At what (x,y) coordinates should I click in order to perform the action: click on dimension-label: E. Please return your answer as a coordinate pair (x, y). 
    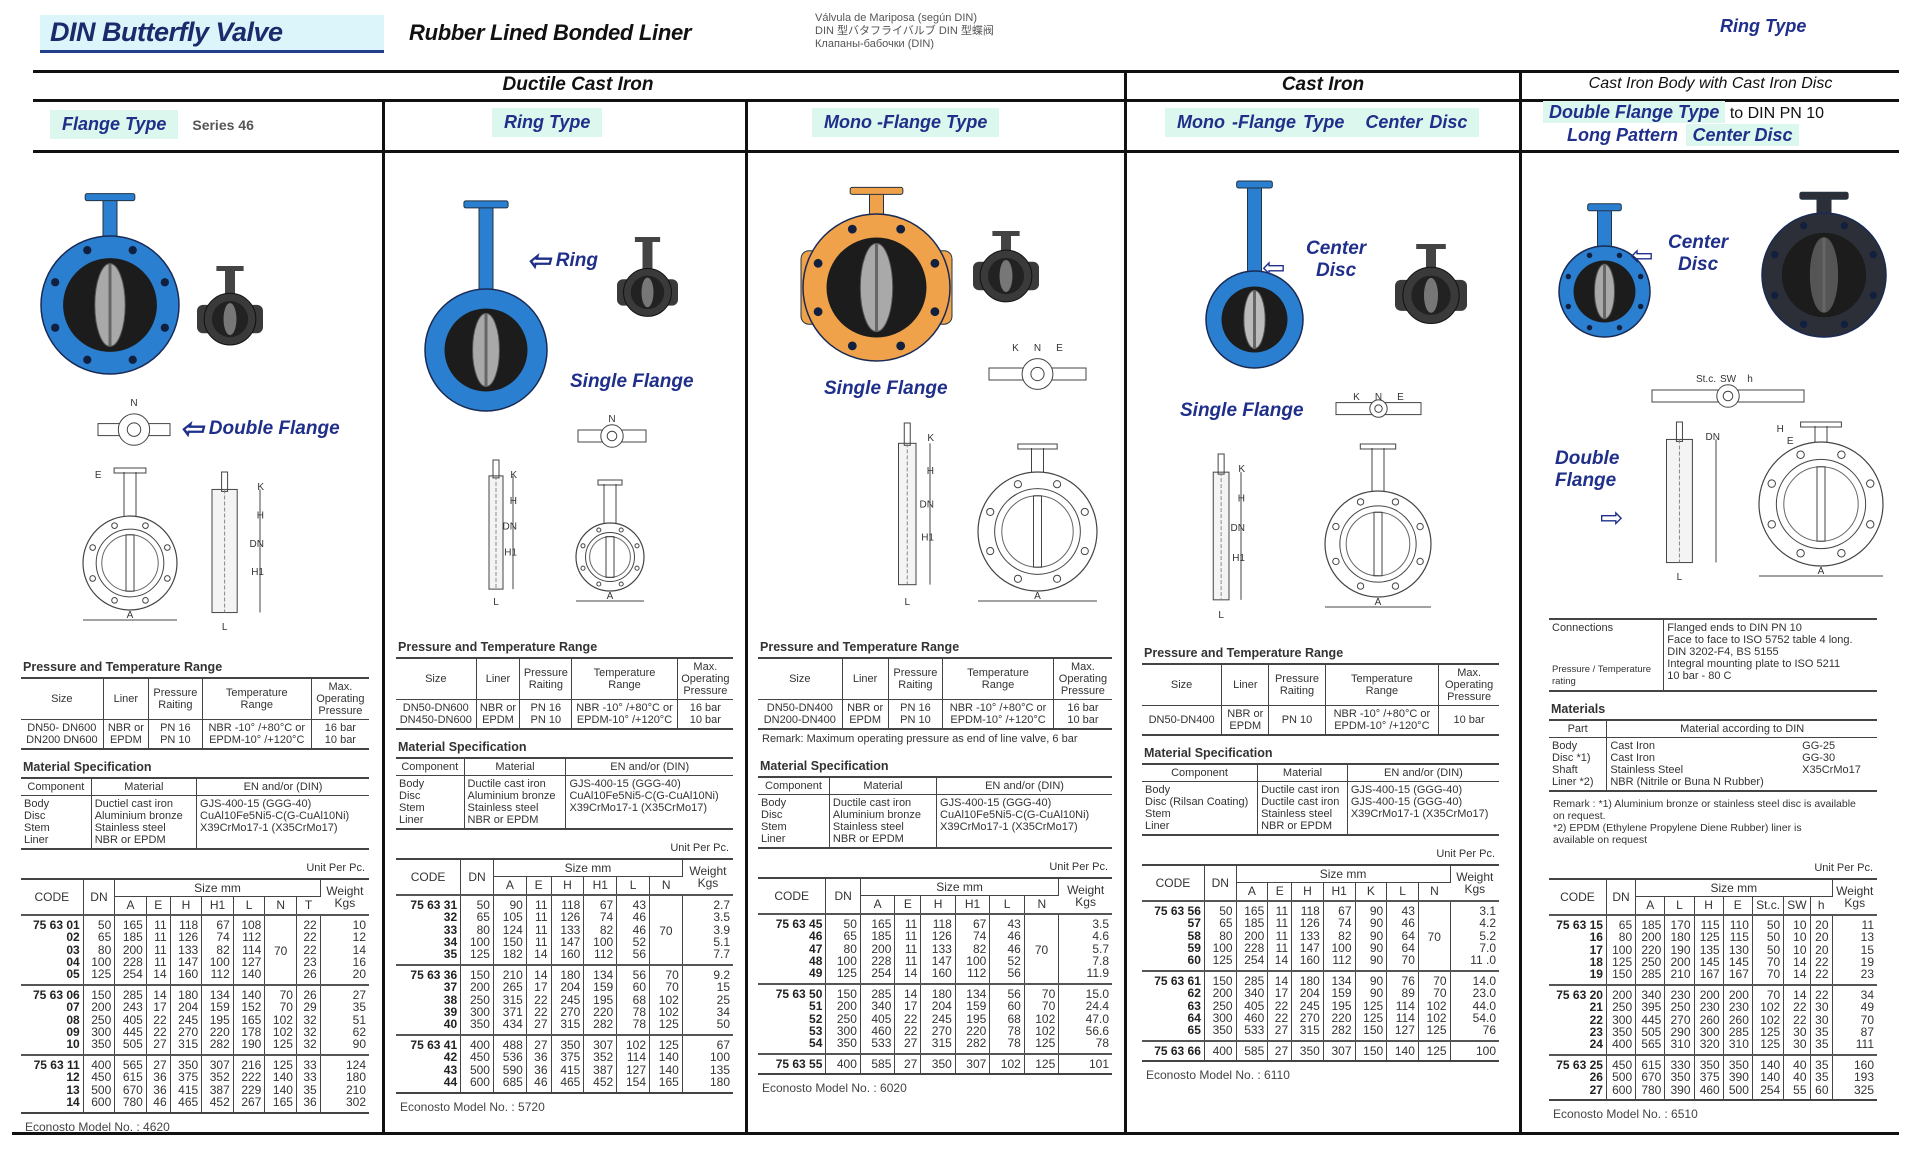
    Looking at the image, I should click on (1059, 348).